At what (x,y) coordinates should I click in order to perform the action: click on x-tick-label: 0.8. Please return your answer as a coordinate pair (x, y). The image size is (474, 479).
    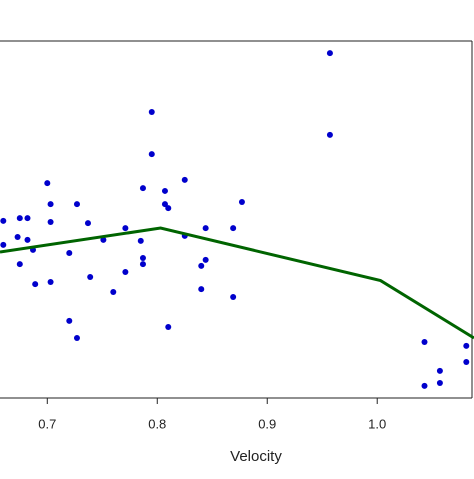
    Looking at the image, I should click on (157, 423).